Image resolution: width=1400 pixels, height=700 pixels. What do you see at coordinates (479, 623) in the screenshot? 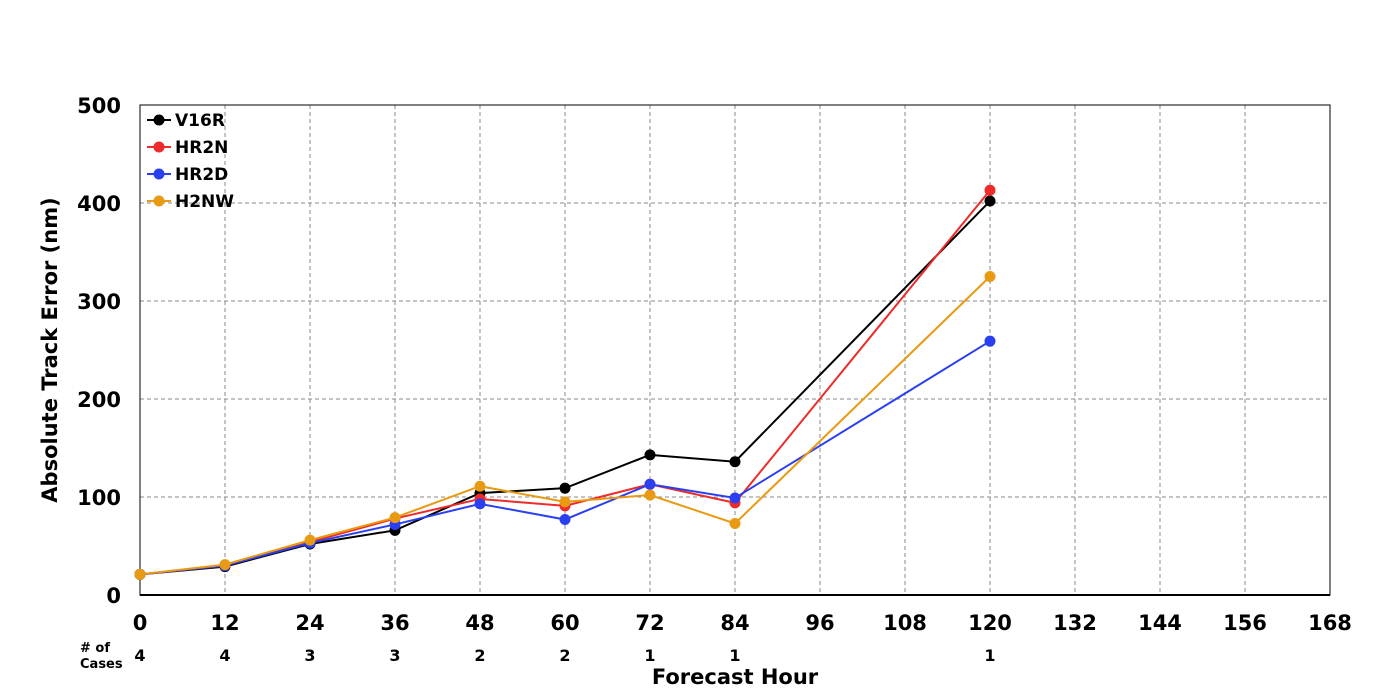
I see `x-tick-label: 48` at bounding box center [479, 623].